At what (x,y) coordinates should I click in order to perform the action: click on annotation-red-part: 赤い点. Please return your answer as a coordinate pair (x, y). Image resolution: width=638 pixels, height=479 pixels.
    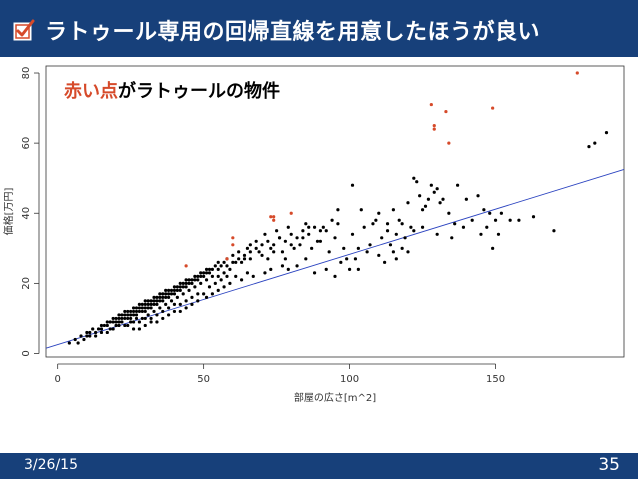
    Looking at the image, I should click on (91, 90).